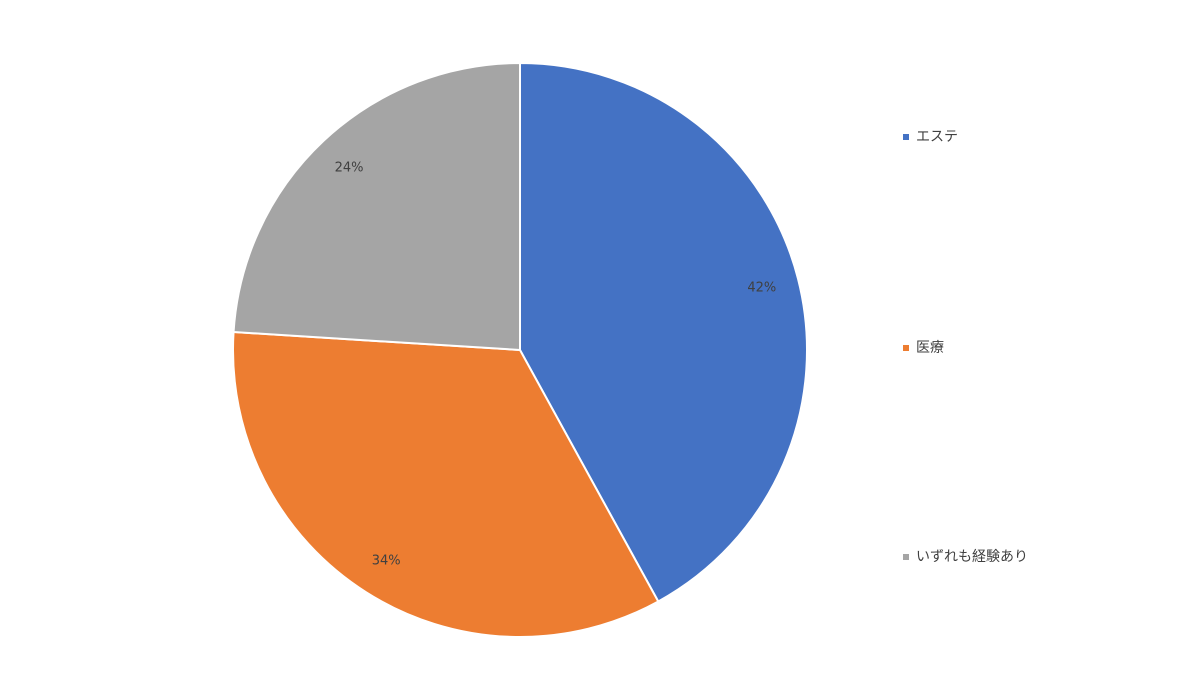 This screenshot has height=700, width=1200. What do you see at coordinates (349, 167) in the screenshot?
I see `data-label: 24%` at bounding box center [349, 167].